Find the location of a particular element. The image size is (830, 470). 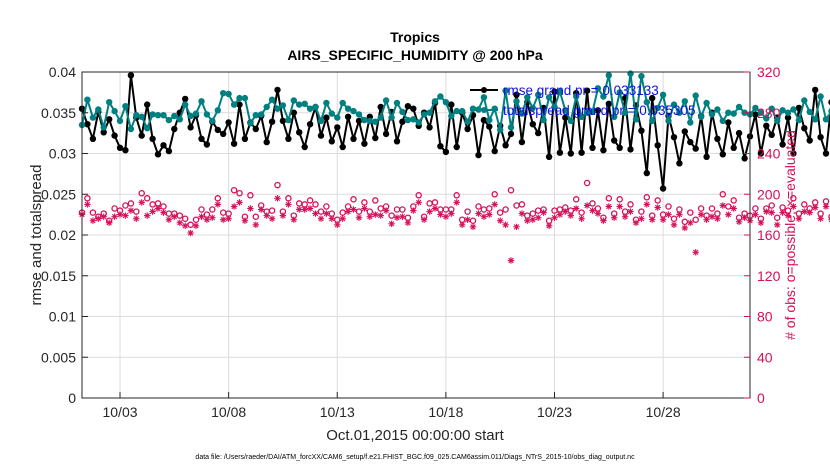

y-tick-label: 0.03 is located at coordinates (62, 154).